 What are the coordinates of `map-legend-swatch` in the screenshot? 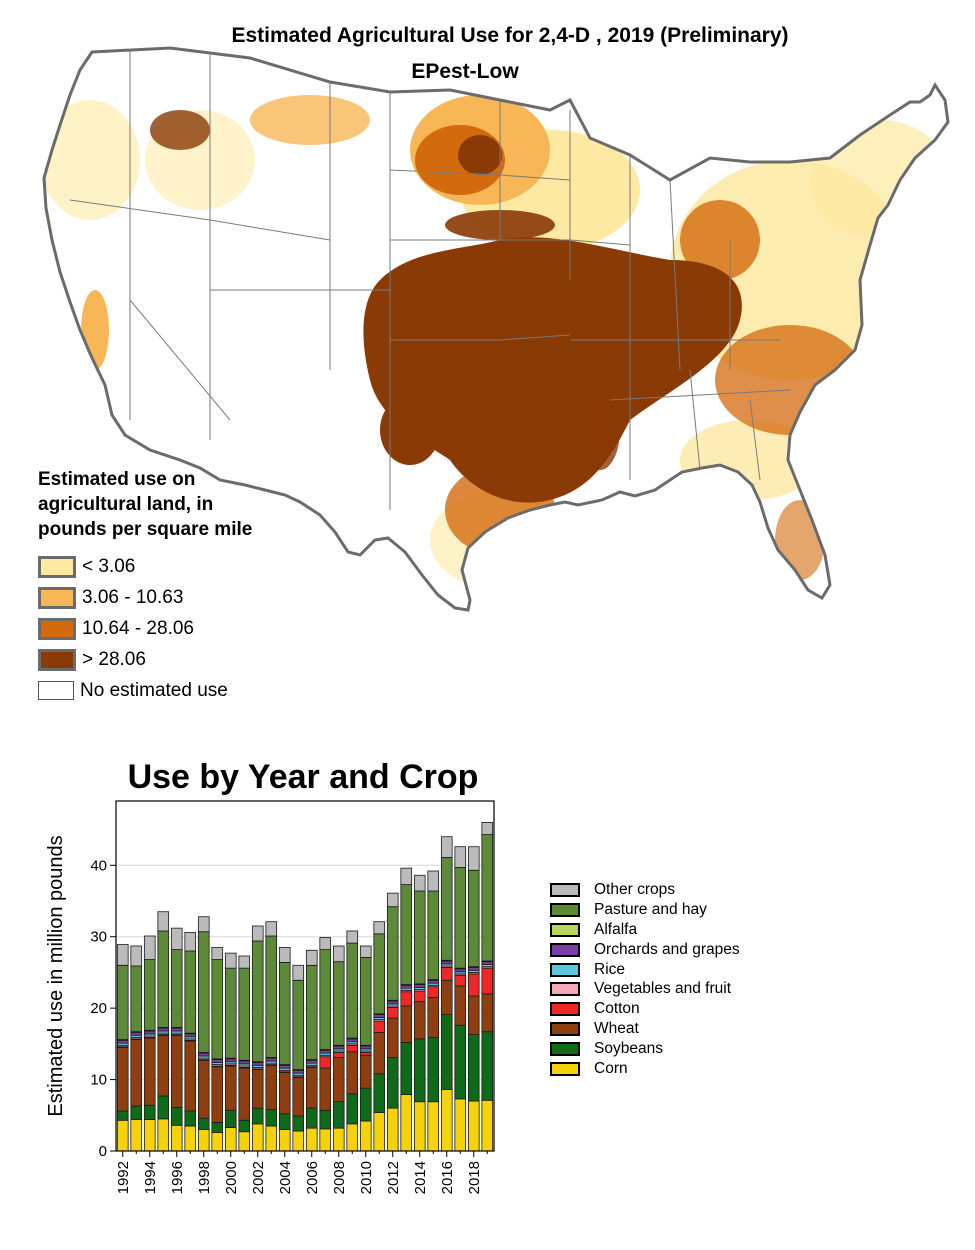 It's located at (56, 690).